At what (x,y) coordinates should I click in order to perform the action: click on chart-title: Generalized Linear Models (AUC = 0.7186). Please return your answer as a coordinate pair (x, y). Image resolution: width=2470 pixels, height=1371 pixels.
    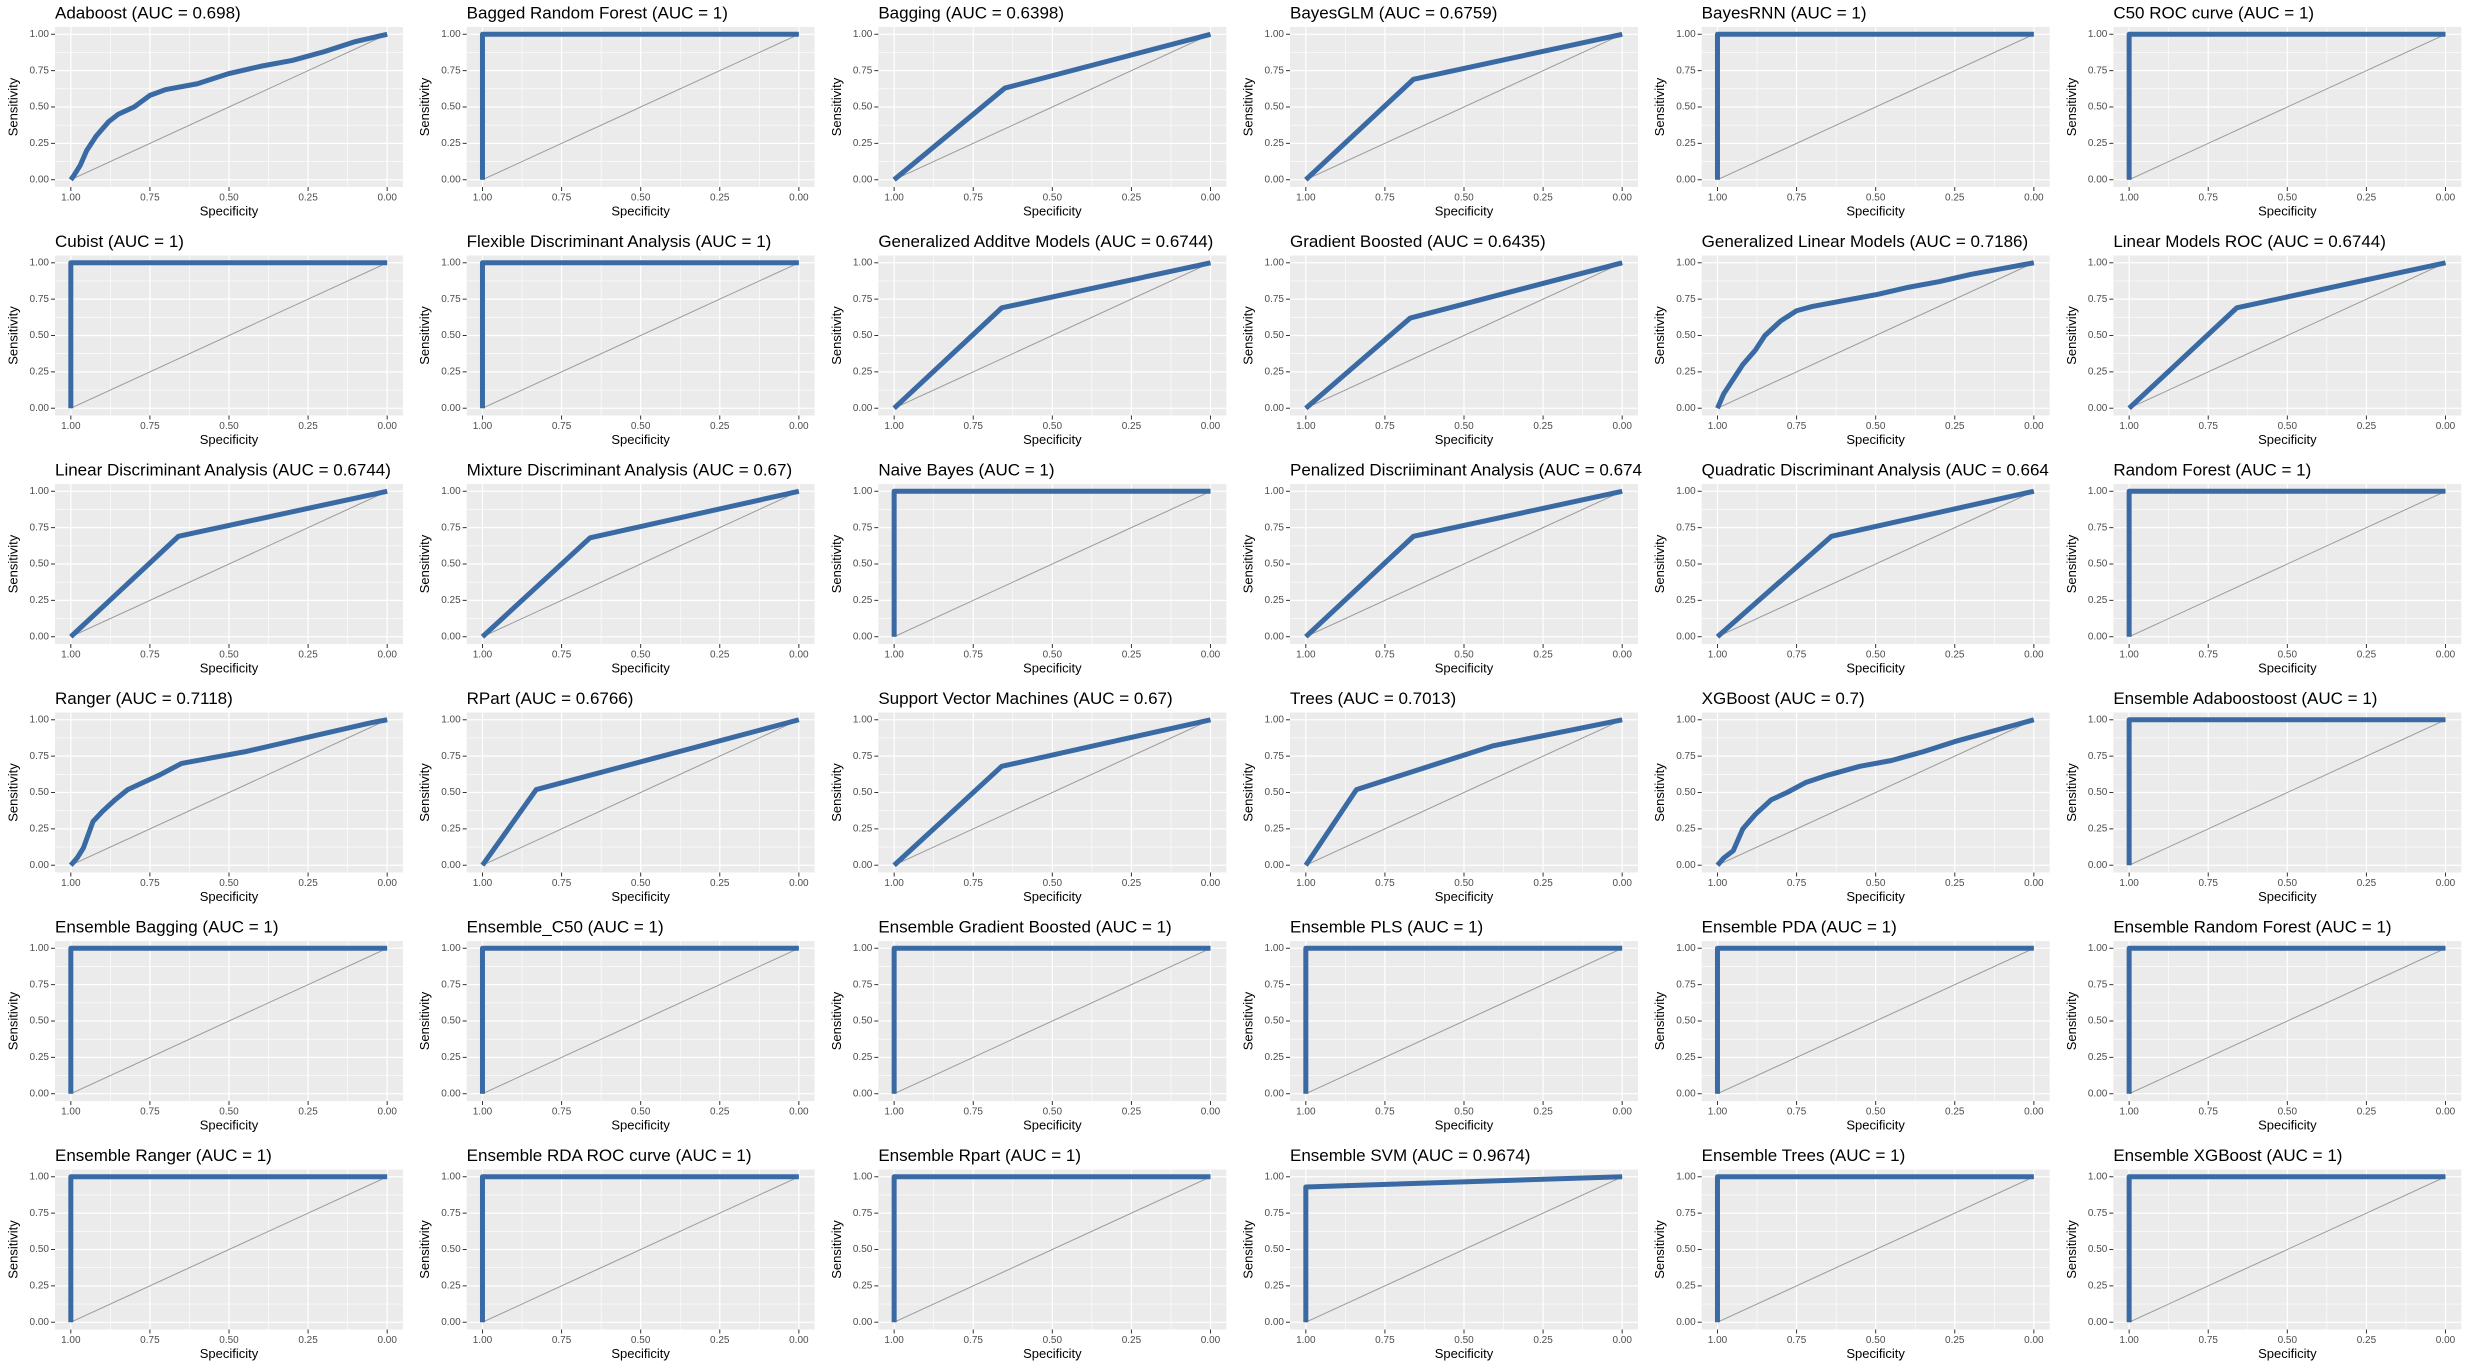
    Looking at the image, I should click on (1865, 241).